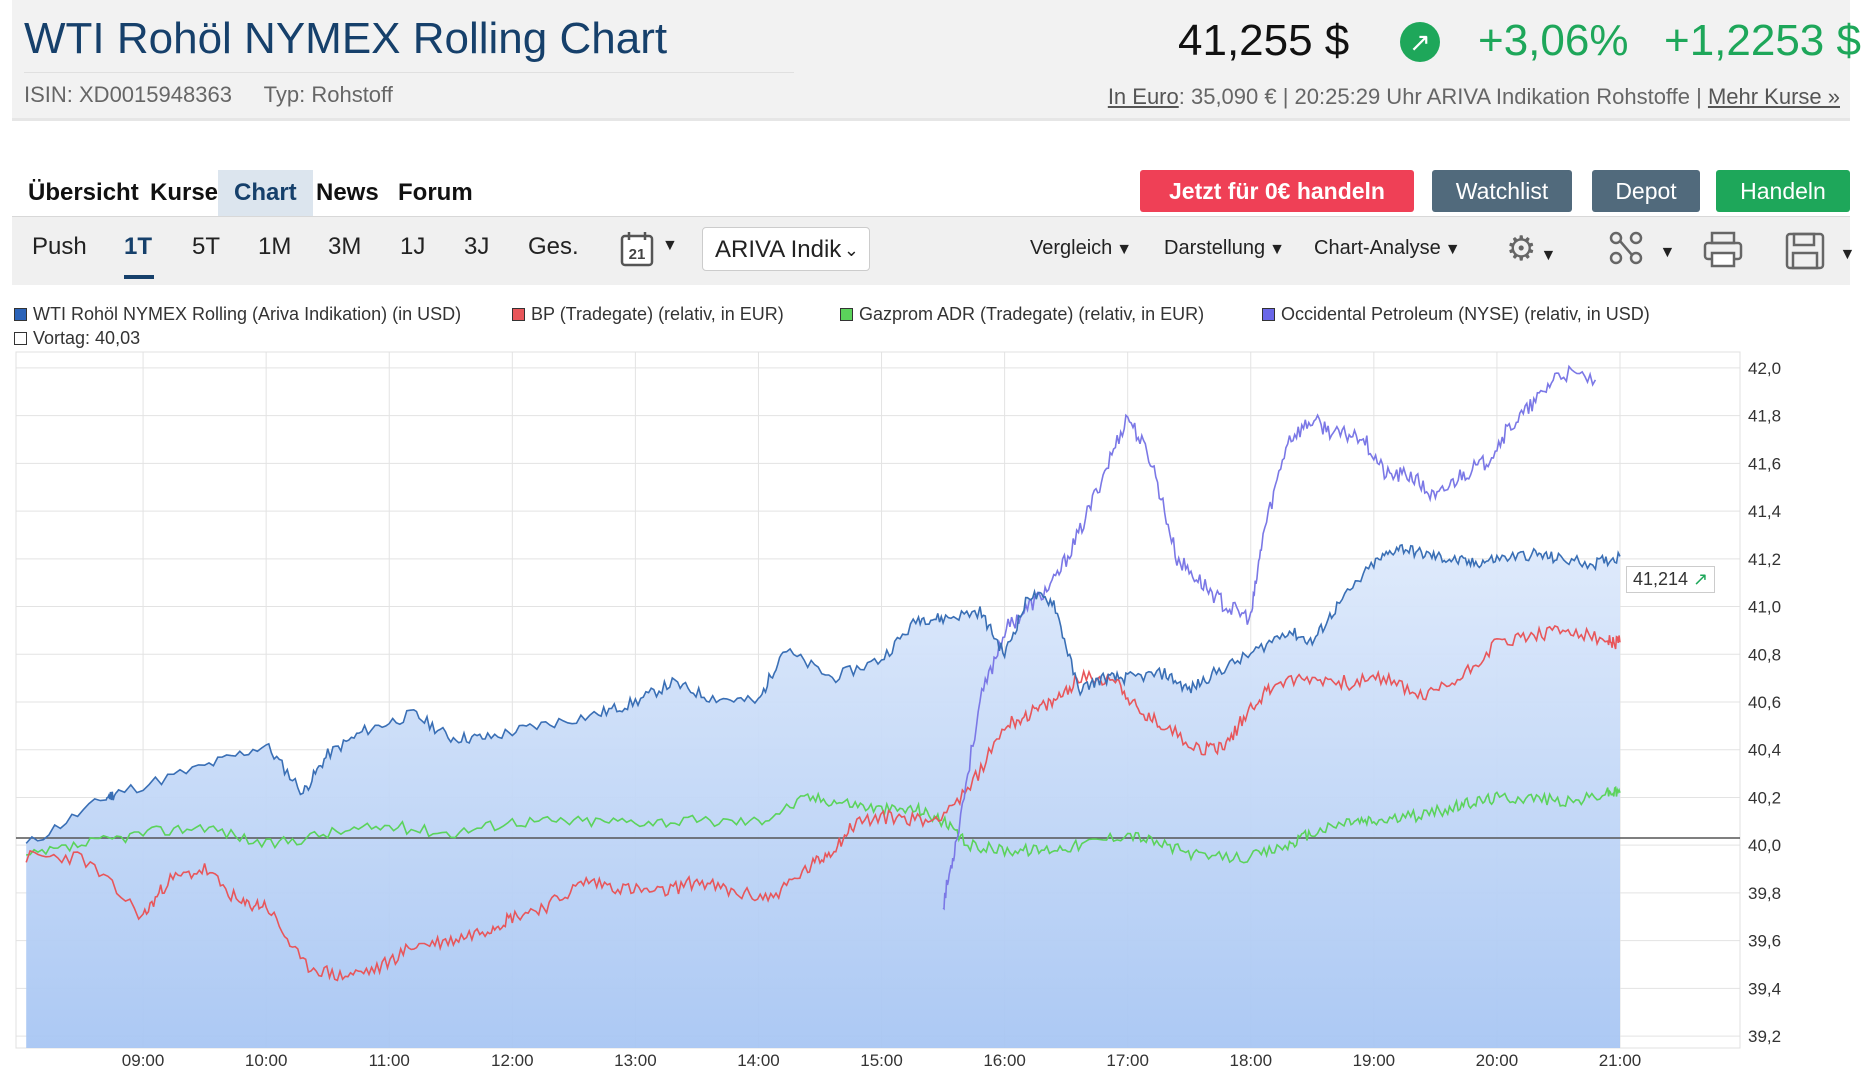  I want to click on vergleich-label: Vergleich, so click(1071, 248).